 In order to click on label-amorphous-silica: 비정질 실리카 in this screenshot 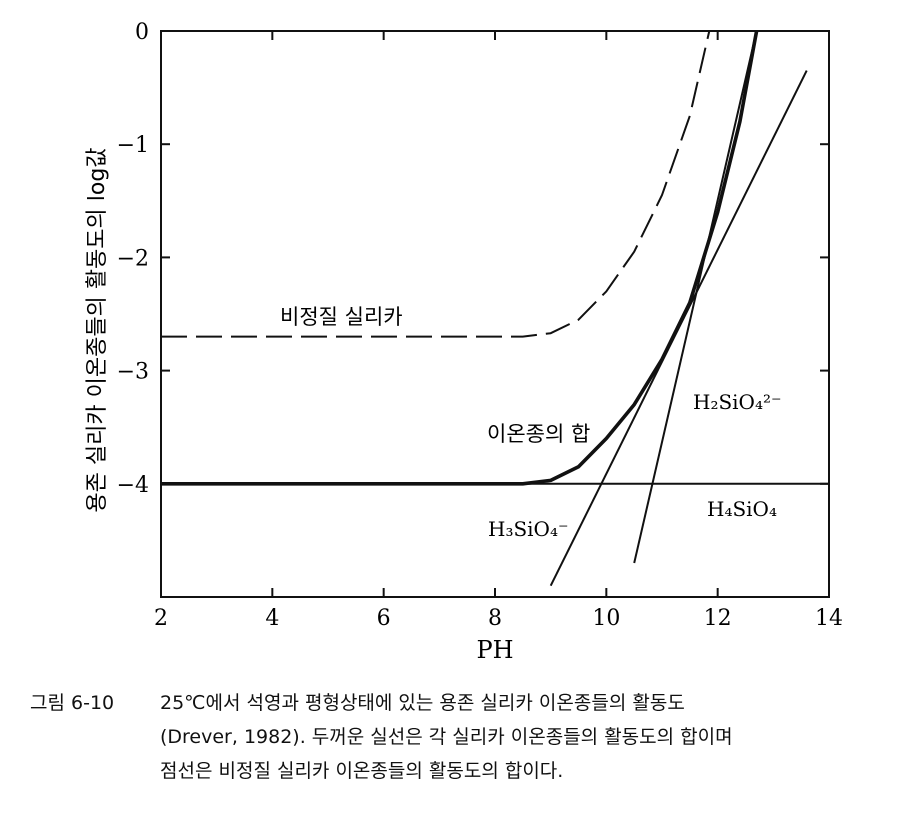, I will do `click(341, 317)`.